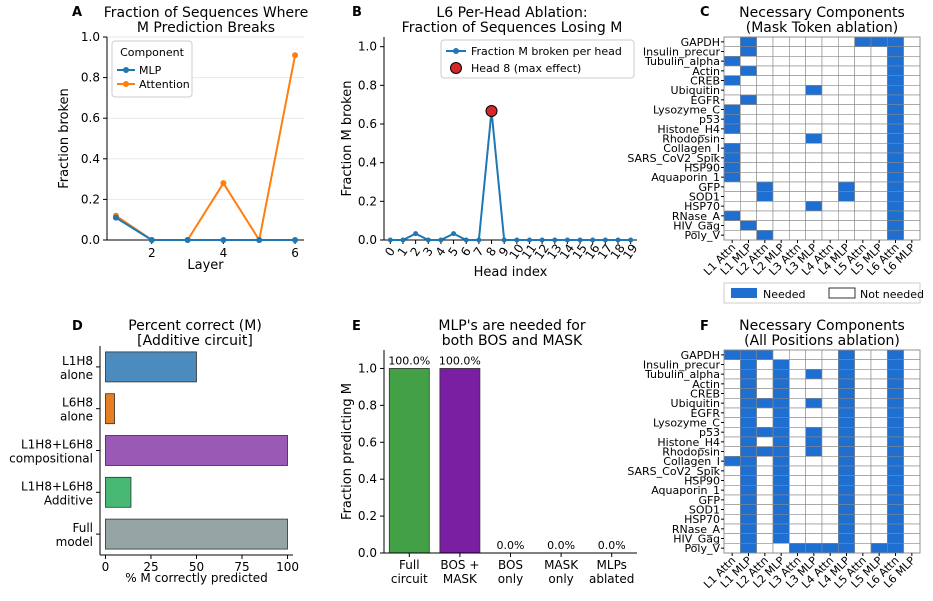  What do you see at coordinates (612, 545) in the screenshot?
I see `data-label: 0.0%` at bounding box center [612, 545].